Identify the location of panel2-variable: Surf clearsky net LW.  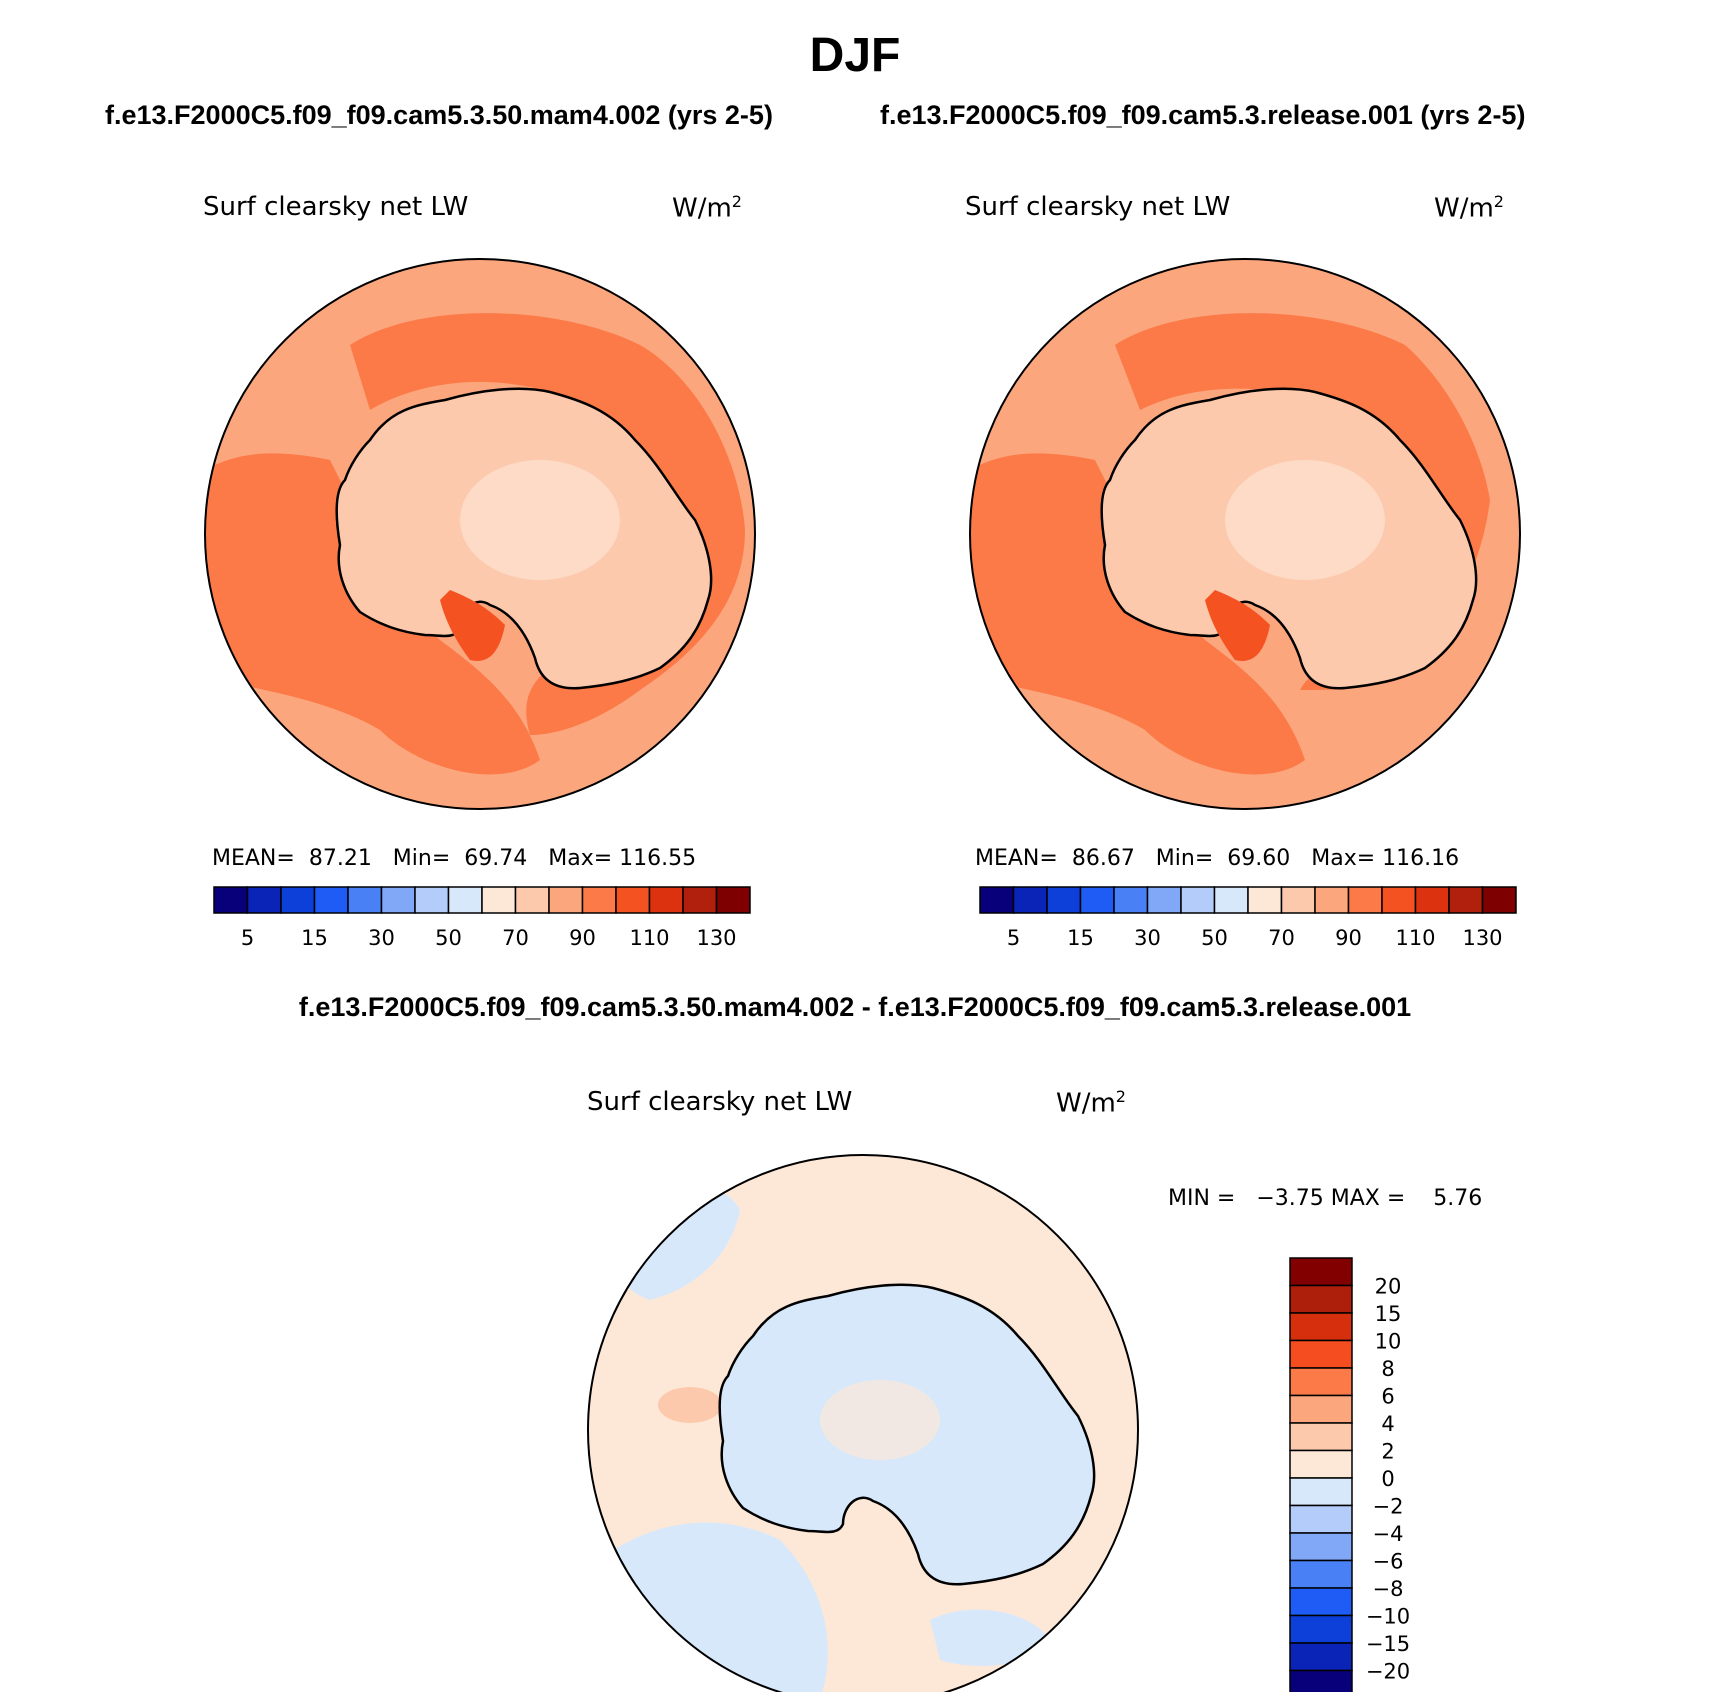
(1098, 207).